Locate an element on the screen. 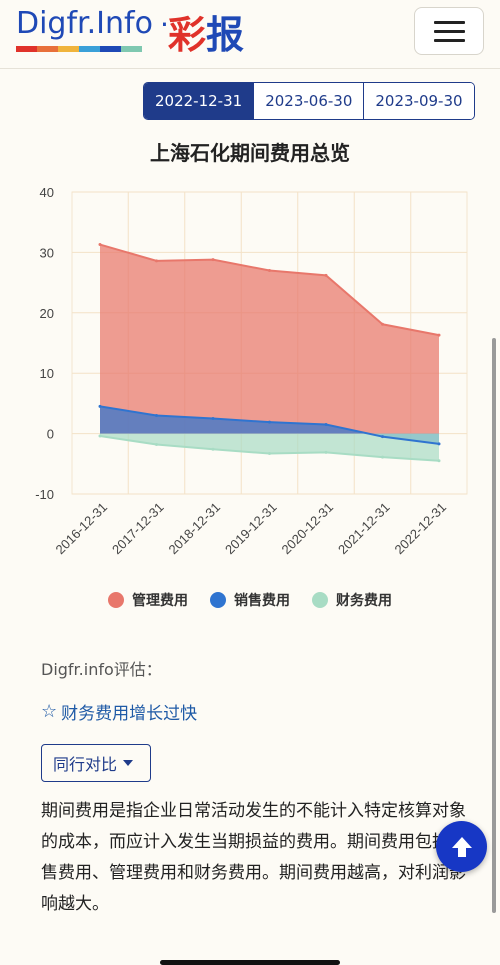 Image resolution: width=500 pixels, height=965 pixels. x-tick-label: 2017-12-31 is located at coordinates (138, 529).